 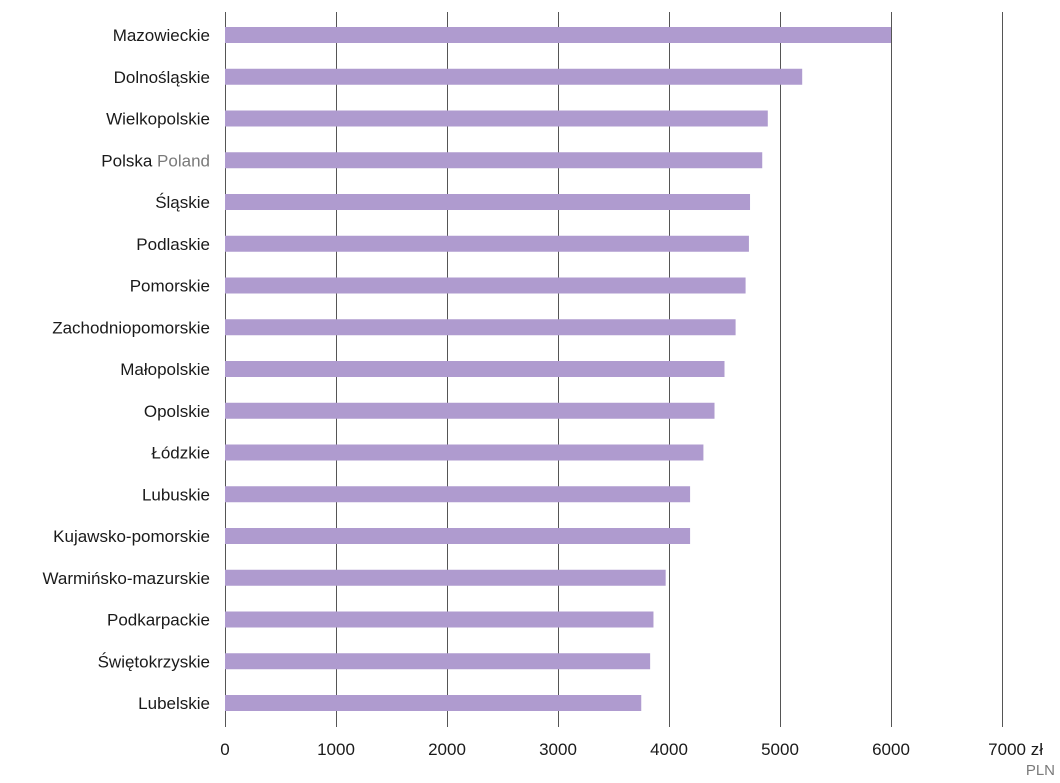 I want to click on bar-dolnoslaskie, so click(x=514, y=76).